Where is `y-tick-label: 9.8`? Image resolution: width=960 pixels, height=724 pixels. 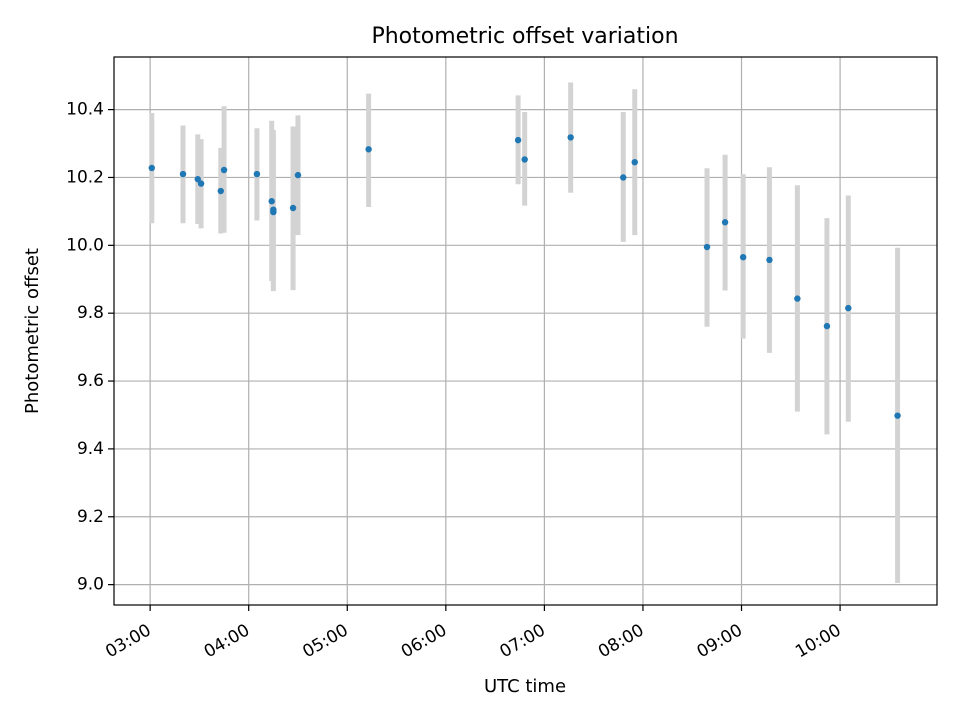
y-tick-label: 9.8 is located at coordinates (90, 313).